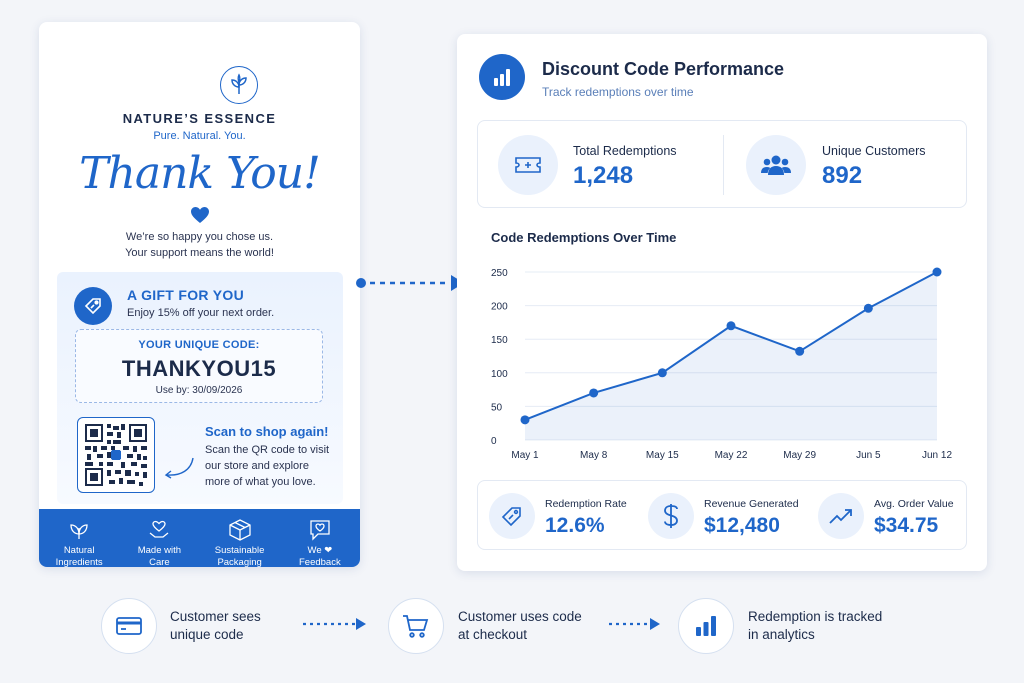 Image resolution: width=1024 pixels, height=683 pixels. What do you see at coordinates (267, 431) in the screenshot?
I see `scan-title: Scan to shop again!` at bounding box center [267, 431].